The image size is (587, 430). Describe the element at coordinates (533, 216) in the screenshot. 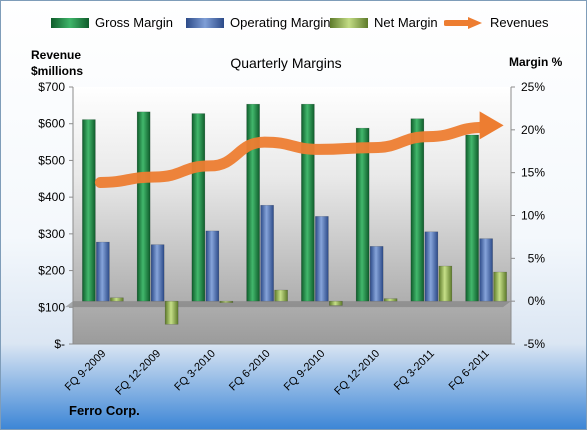

I see `right-tick-label: 10%` at that location.